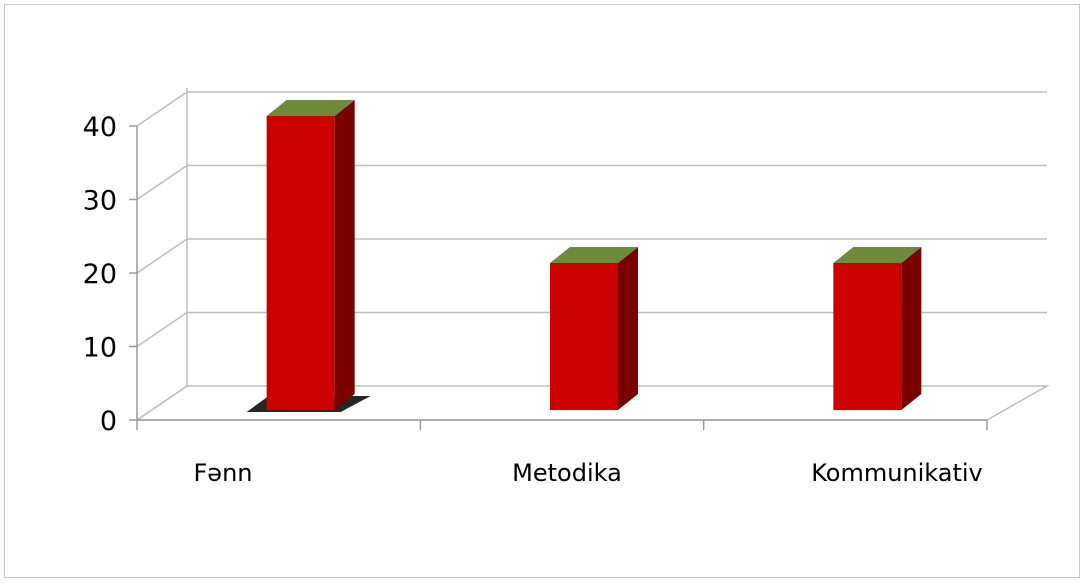 This screenshot has height=584, width=1086. Describe the element at coordinates (108, 421) in the screenshot. I see `y-tick-label: 0` at that location.